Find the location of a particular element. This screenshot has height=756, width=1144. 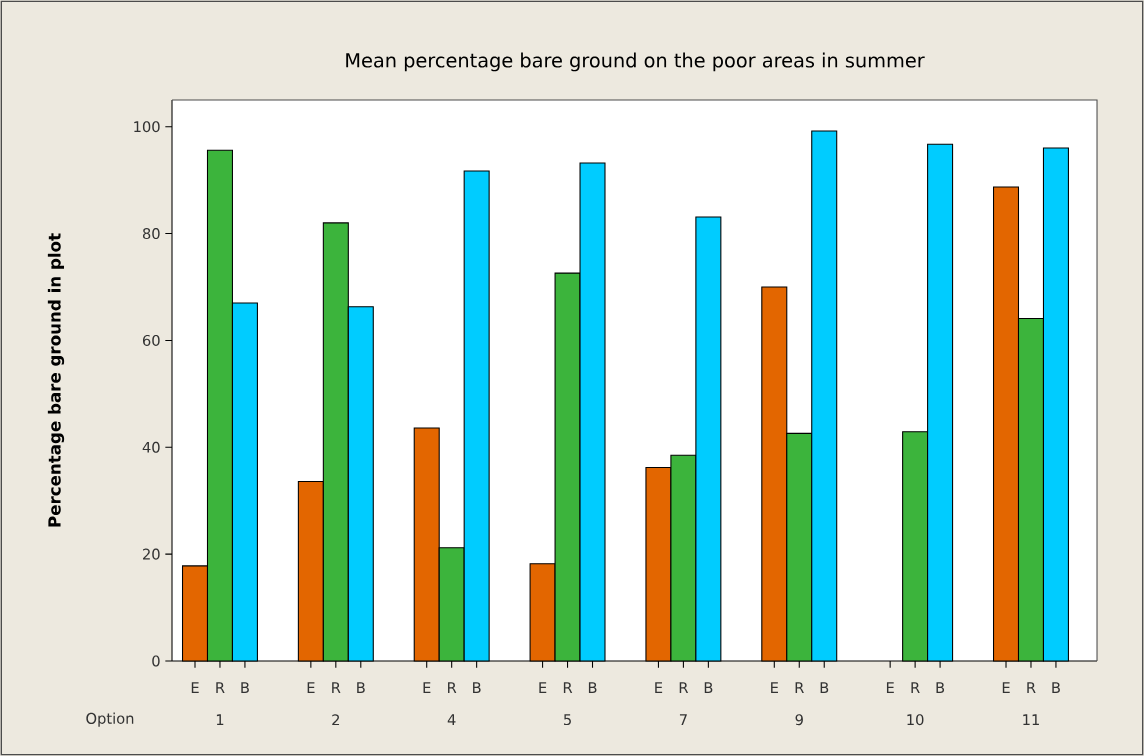

chart-title: Mean percentage bare ground on the poor areas in summer is located at coordinates (635, 62).